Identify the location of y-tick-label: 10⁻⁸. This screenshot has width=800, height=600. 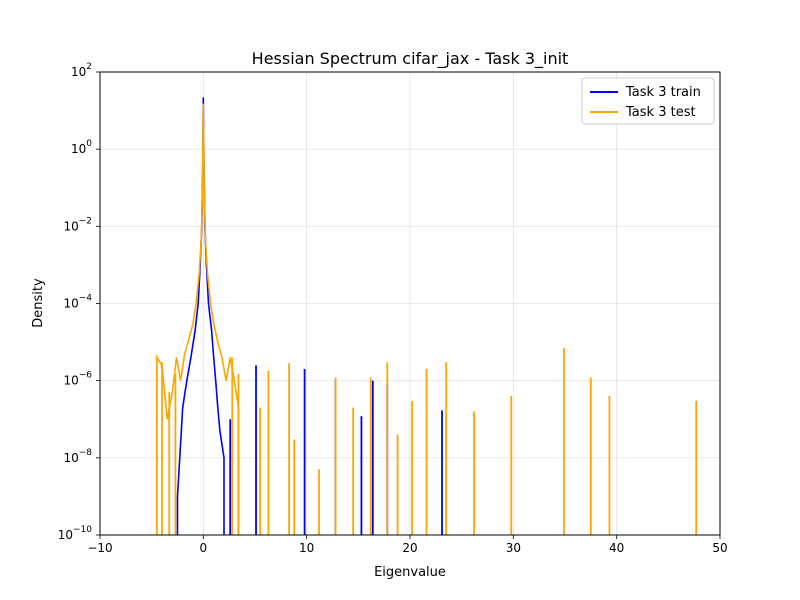
(77, 456).